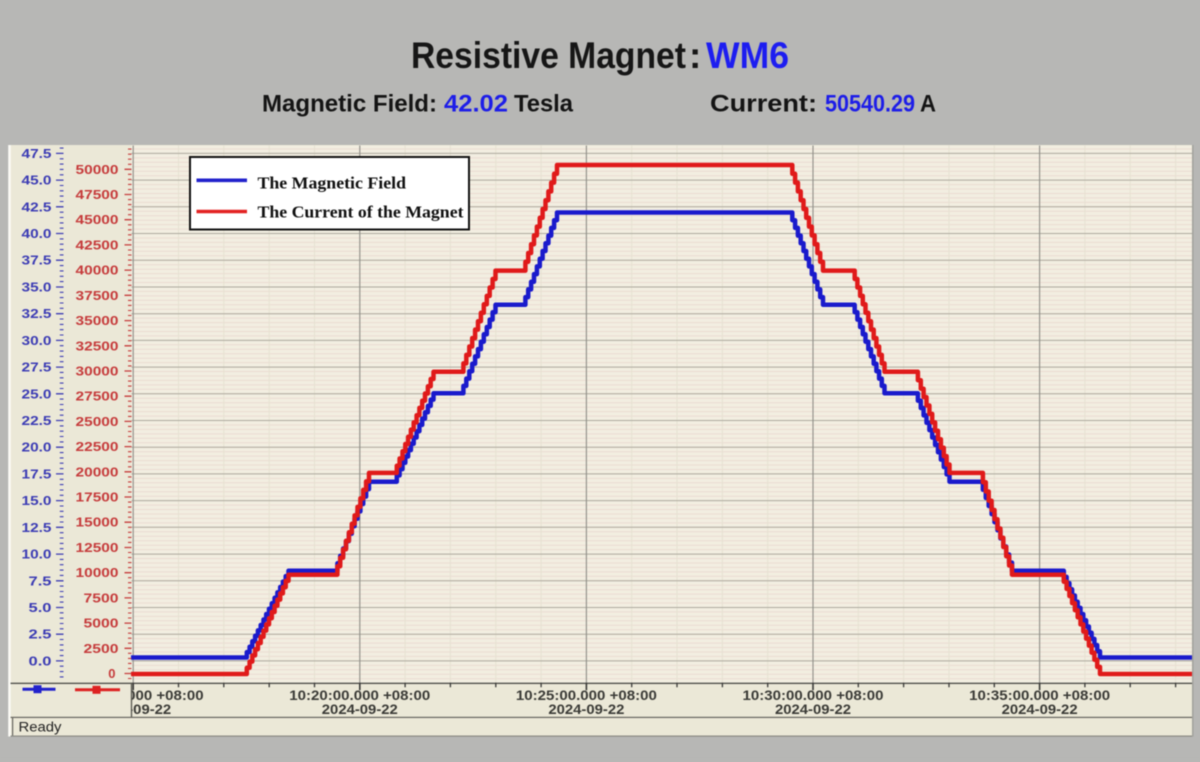 The image size is (1200, 762). What do you see at coordinates (101, 623) in the screenshot?
I see `svg-text: 5000` at bounding box center [101, 623].